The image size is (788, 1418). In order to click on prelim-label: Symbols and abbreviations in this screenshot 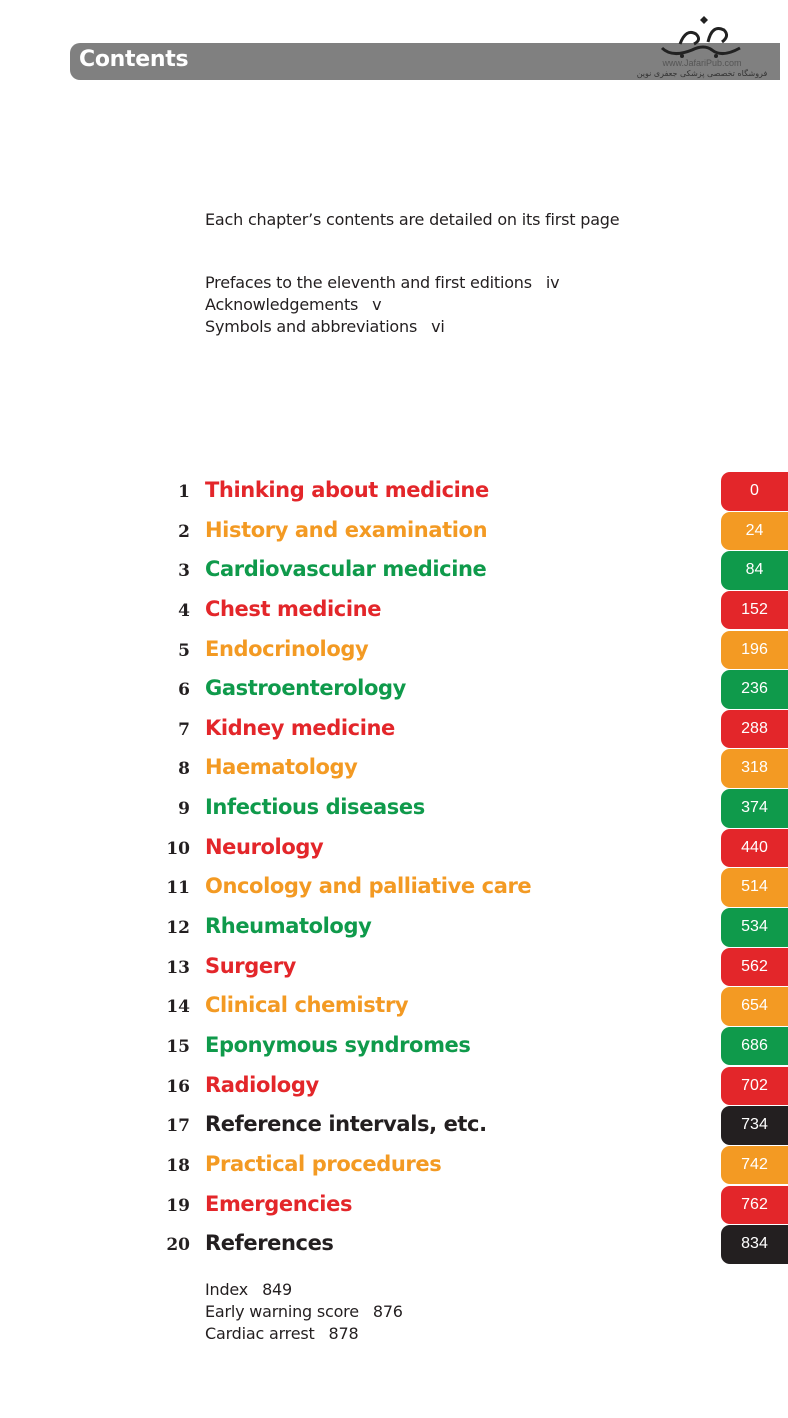, I will do `click(311, 326)`.